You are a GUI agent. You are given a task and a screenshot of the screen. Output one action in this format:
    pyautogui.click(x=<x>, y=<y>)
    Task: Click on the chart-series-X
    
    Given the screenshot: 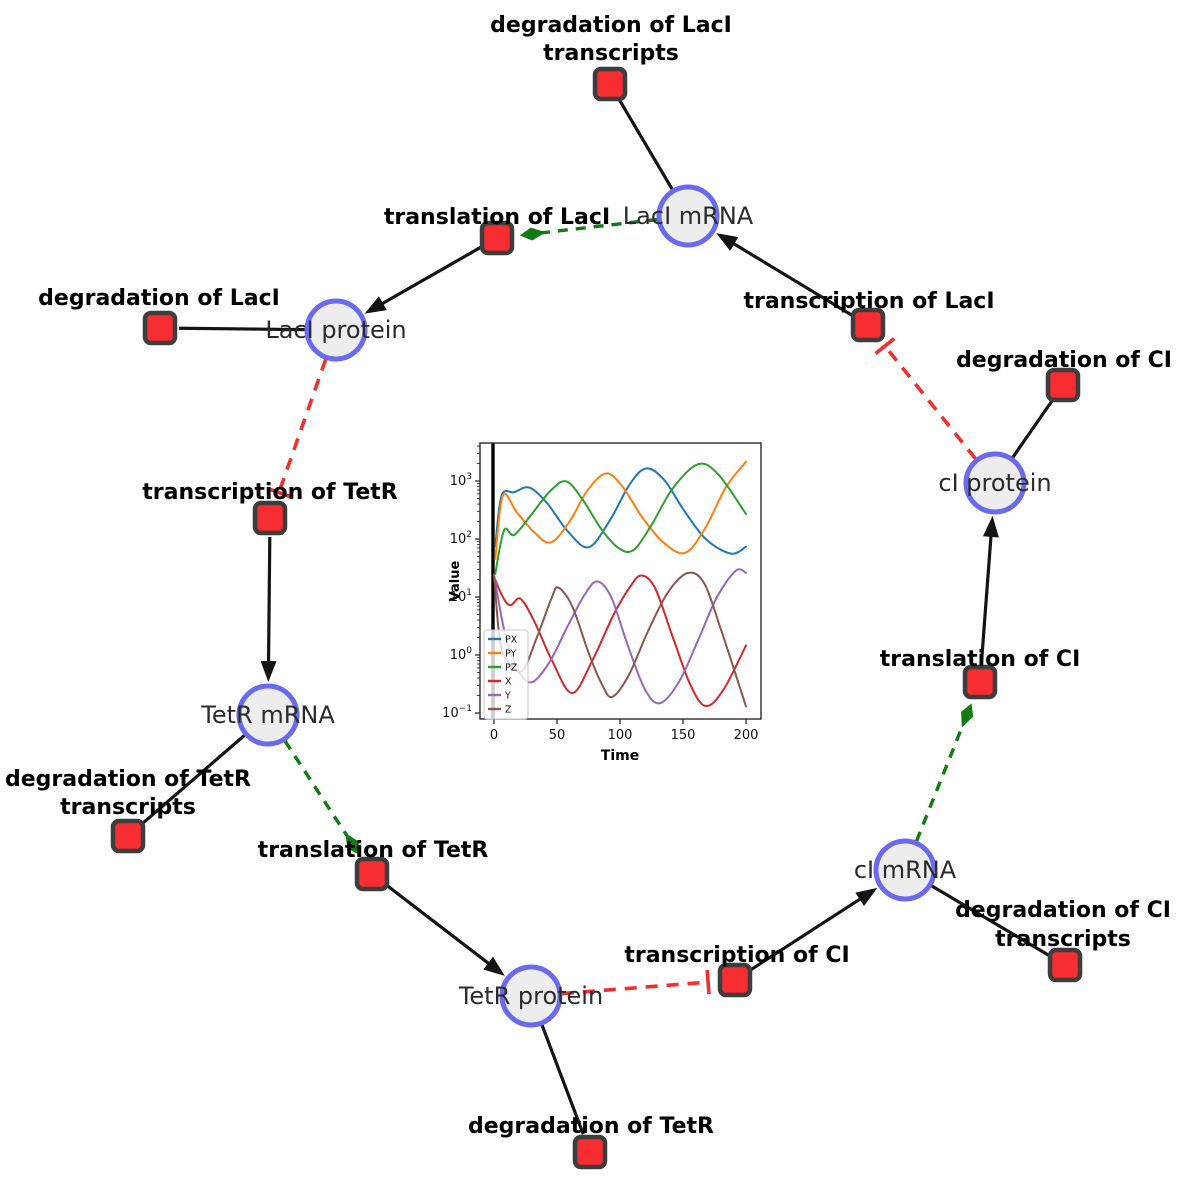 What is the action you would take?
    pyautogui.click(x=620, y=641)
    